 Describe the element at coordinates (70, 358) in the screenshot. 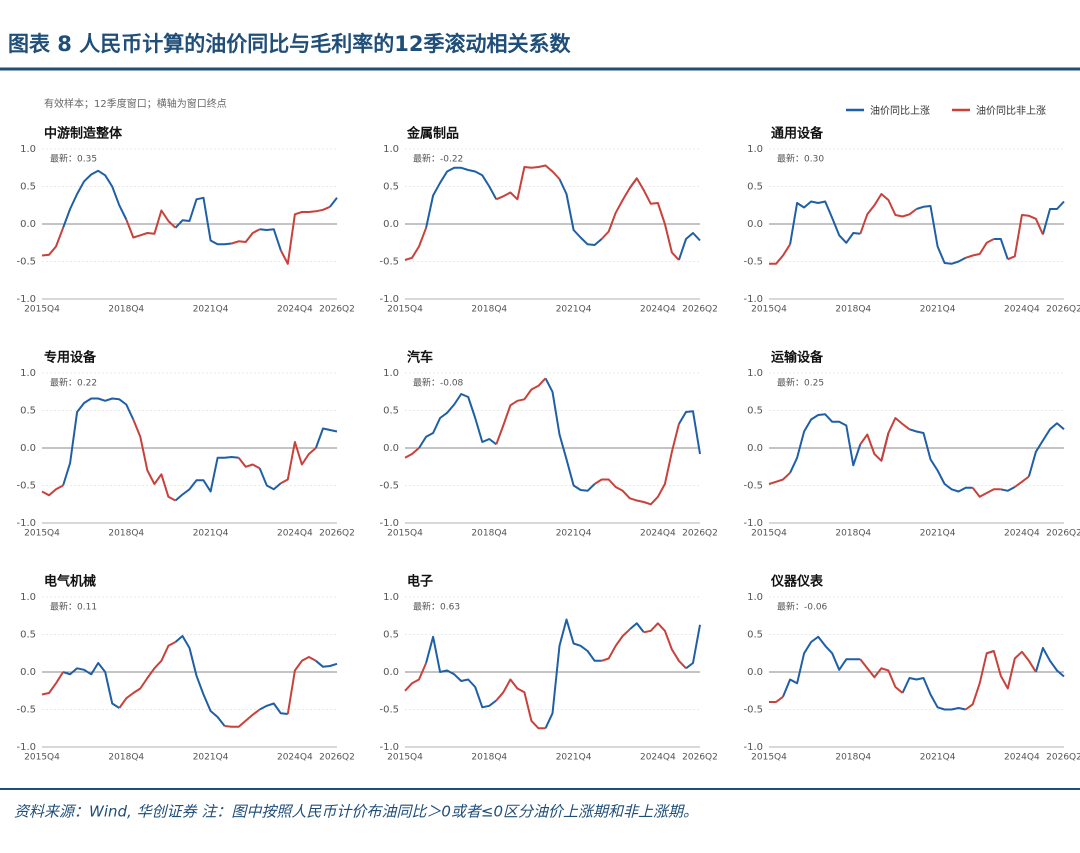

I see `panel-title: 专用设备` at that location.